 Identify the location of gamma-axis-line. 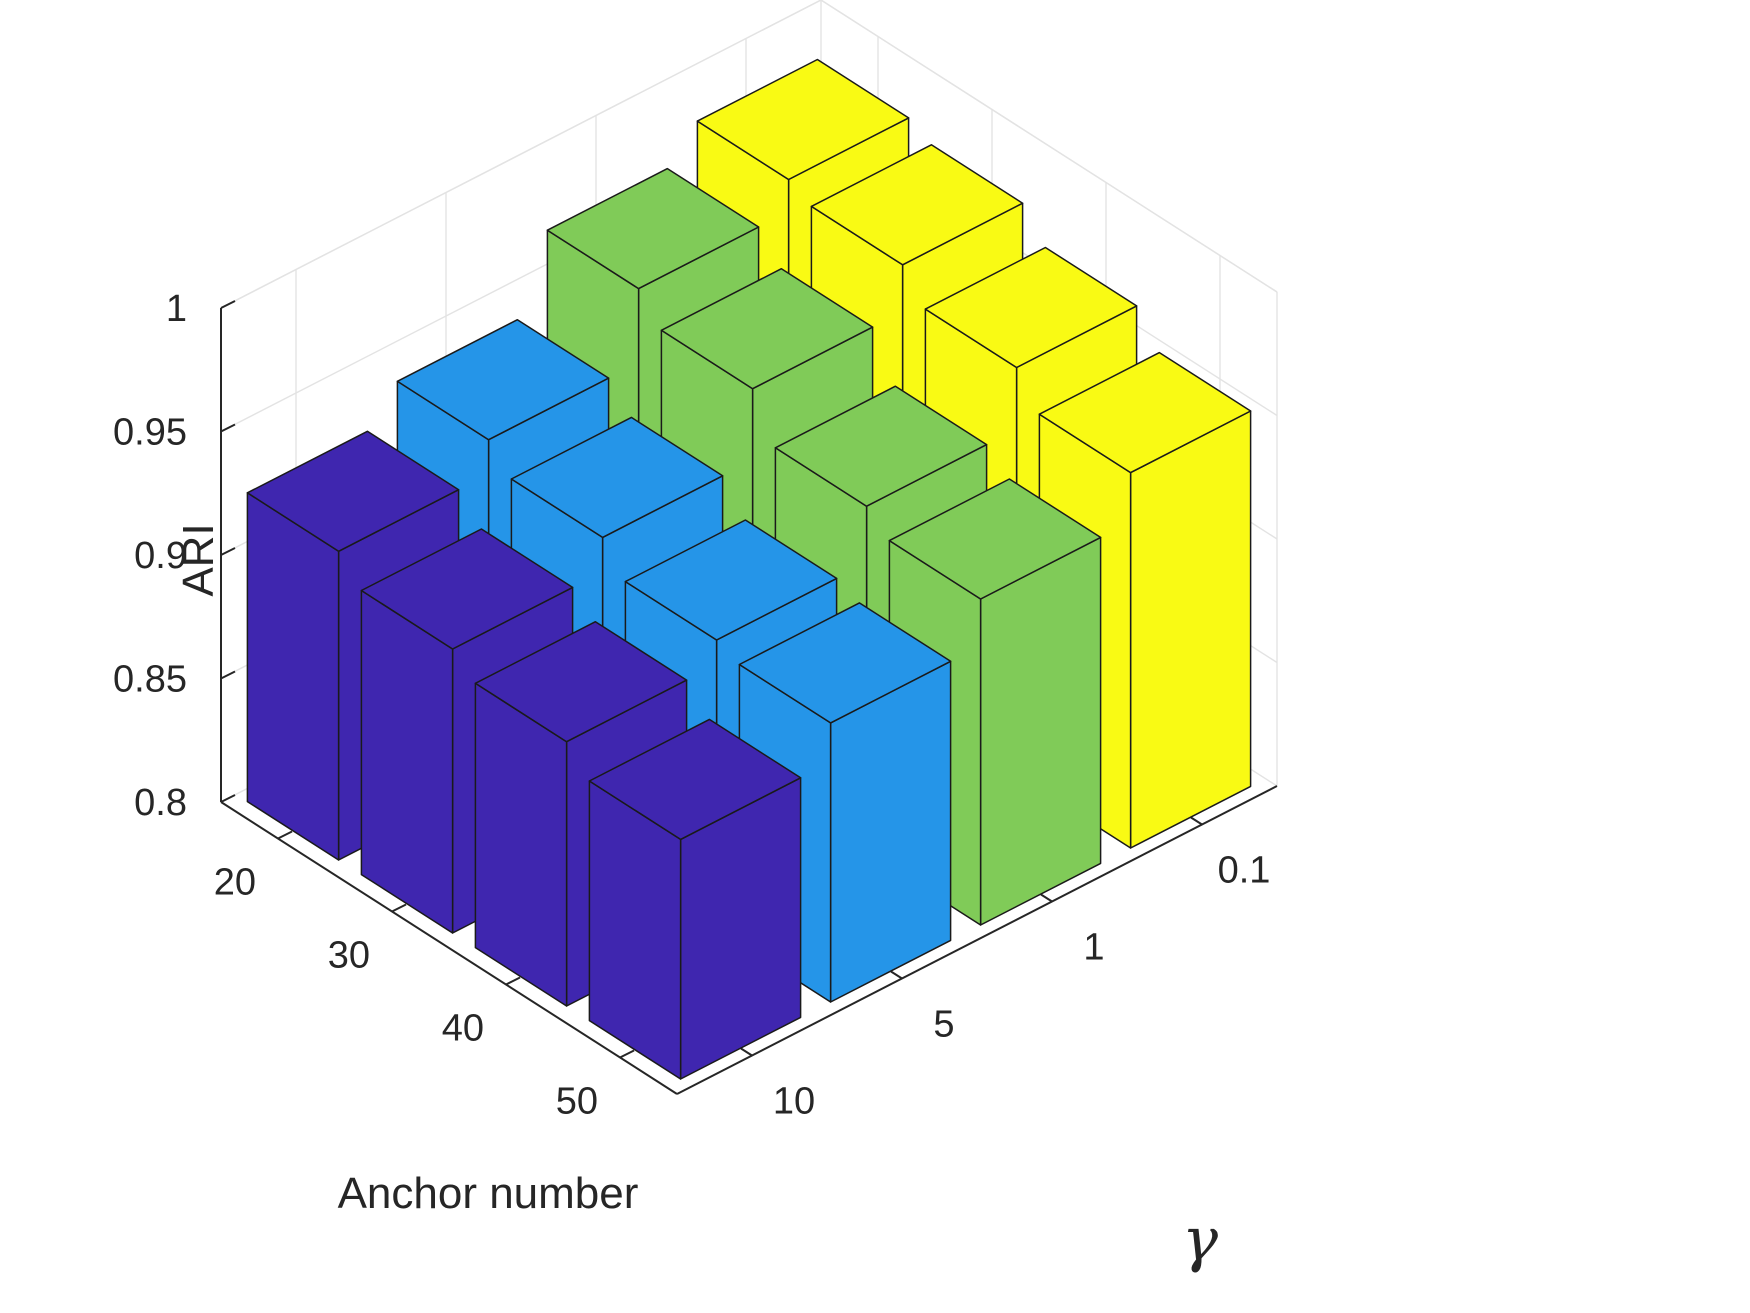
(977, 940).